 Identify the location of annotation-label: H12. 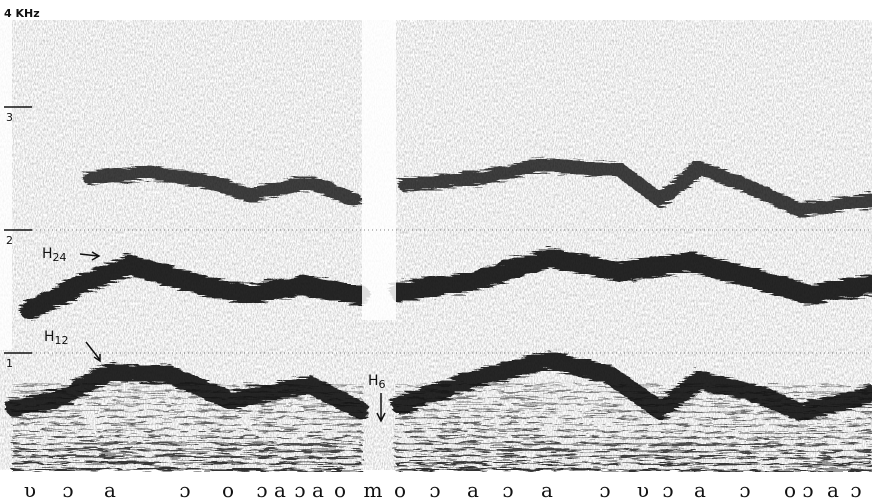
(56, 338).